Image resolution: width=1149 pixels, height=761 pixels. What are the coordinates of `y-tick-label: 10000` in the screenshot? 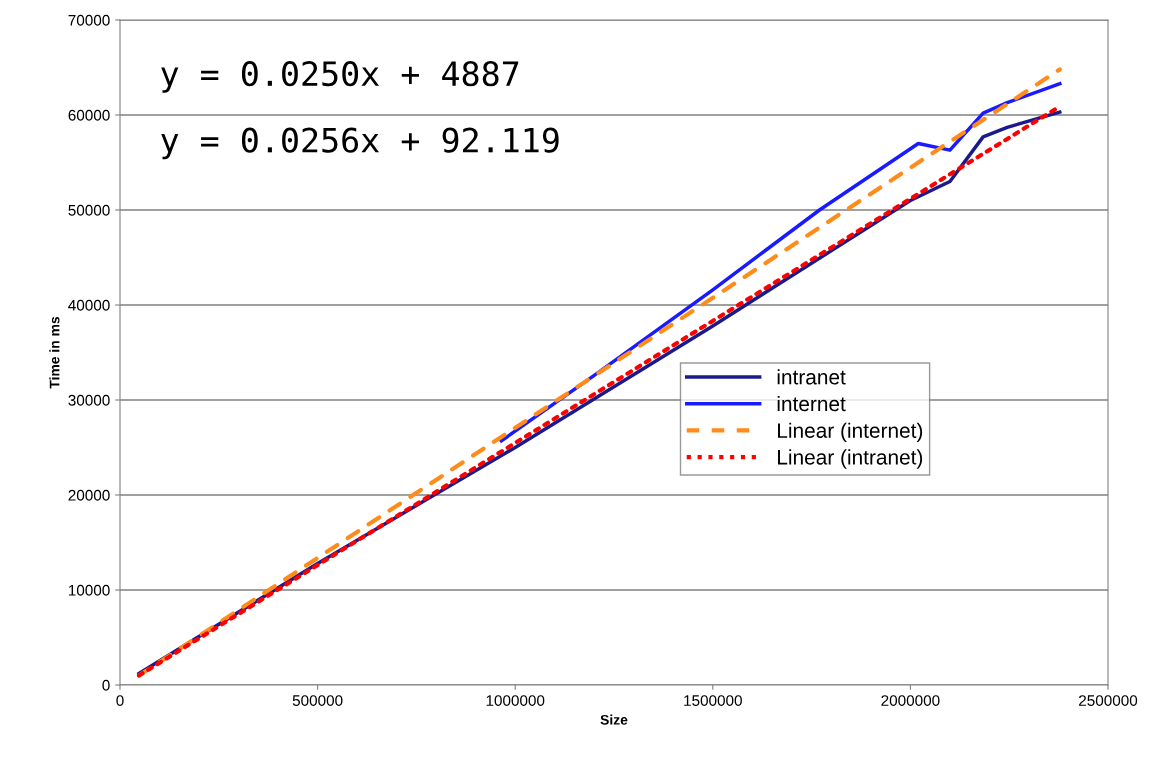 It's located at (89, 590).